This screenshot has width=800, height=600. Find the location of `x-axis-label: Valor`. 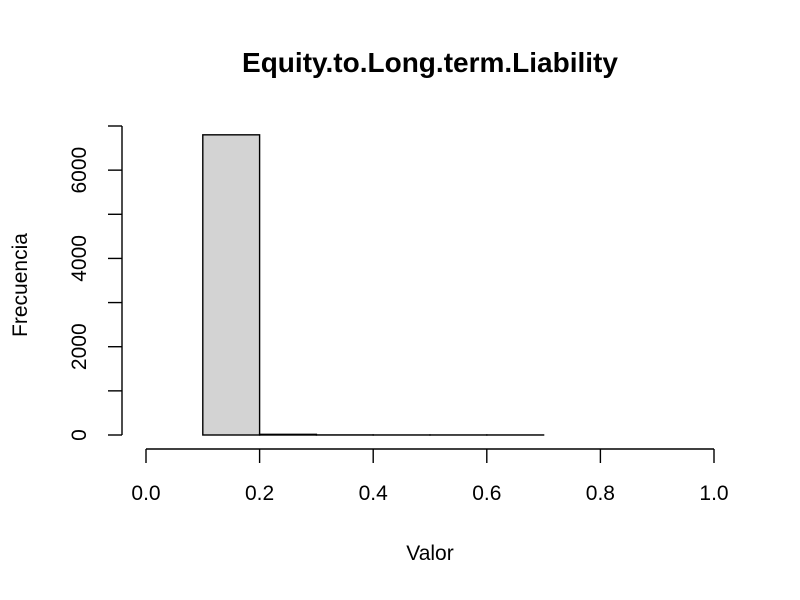

x-axis-label: Valor is located at coordinates (429, 553).